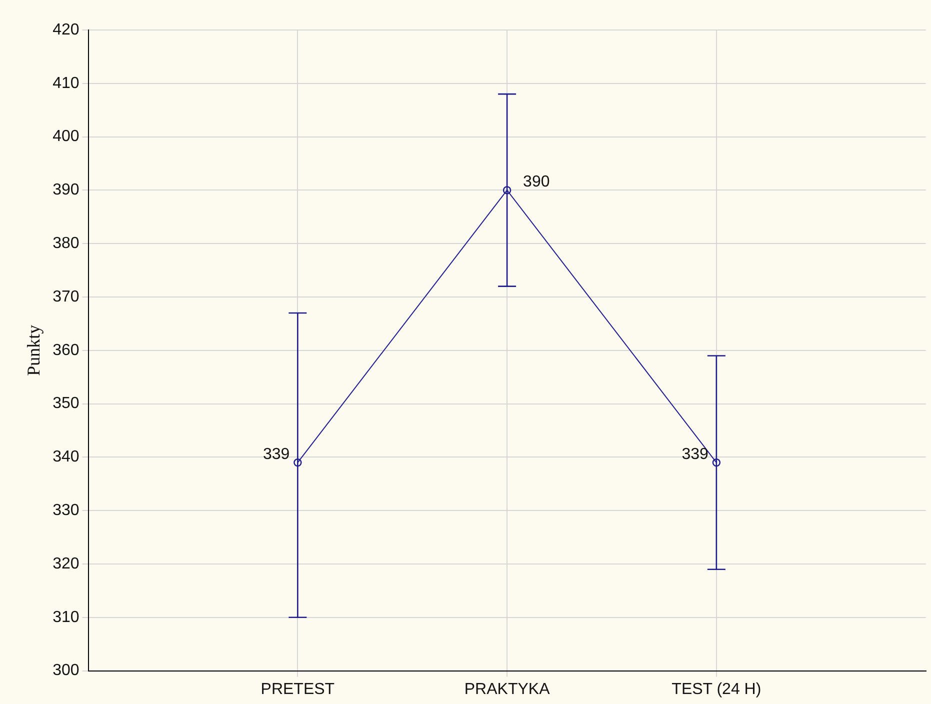 The height and width of the screenshot is (704, 931). I want to click on y-tick-label: 300, so click(66, 671).